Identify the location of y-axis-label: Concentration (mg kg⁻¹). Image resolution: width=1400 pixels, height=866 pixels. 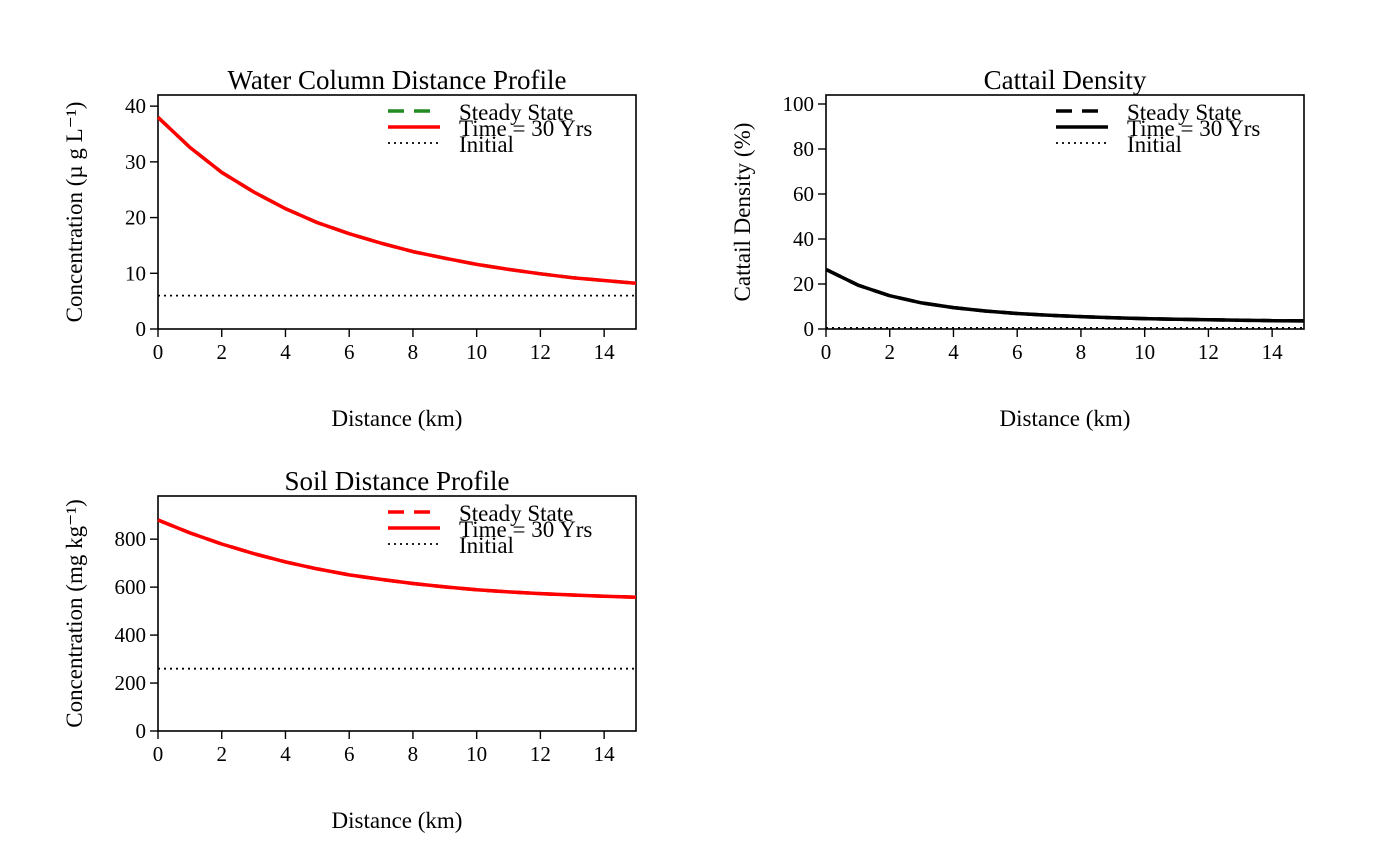
(74, 613).